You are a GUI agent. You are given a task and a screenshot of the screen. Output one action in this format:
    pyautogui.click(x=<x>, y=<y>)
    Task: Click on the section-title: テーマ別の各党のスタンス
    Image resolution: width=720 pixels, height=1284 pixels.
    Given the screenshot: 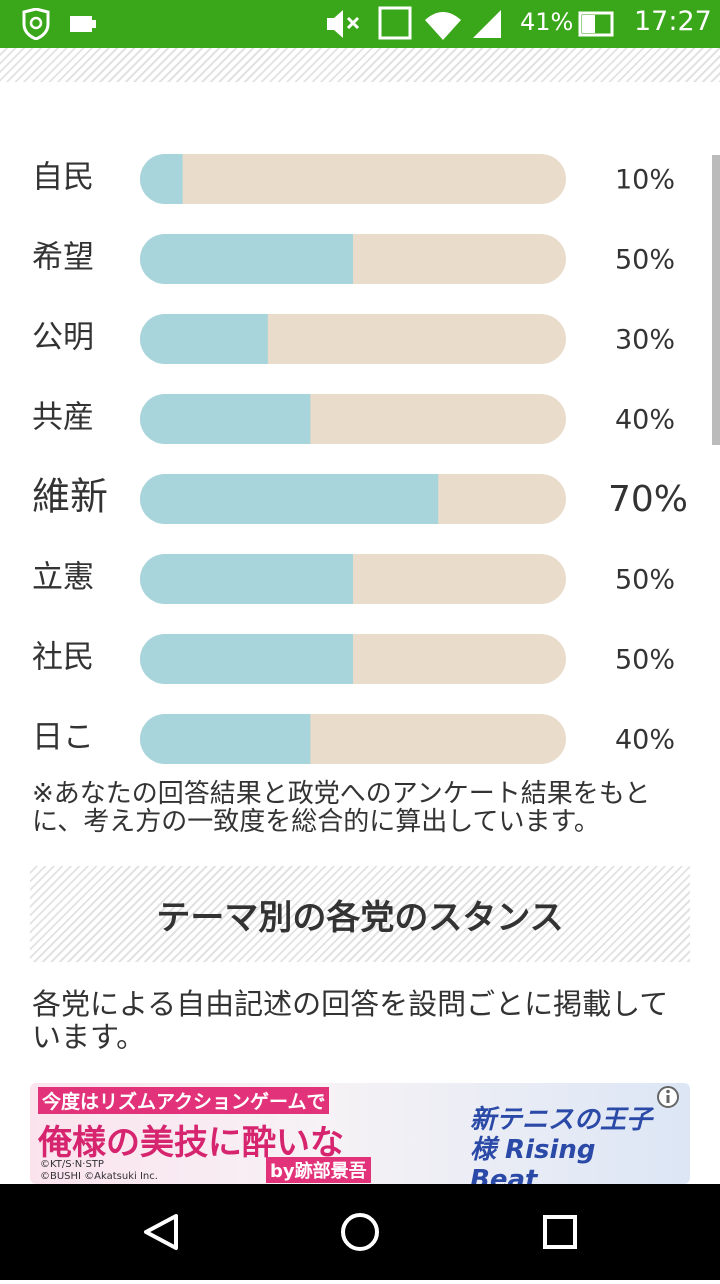 What is the action you would take?
    pyautogui.click(x=360, y=917)
    